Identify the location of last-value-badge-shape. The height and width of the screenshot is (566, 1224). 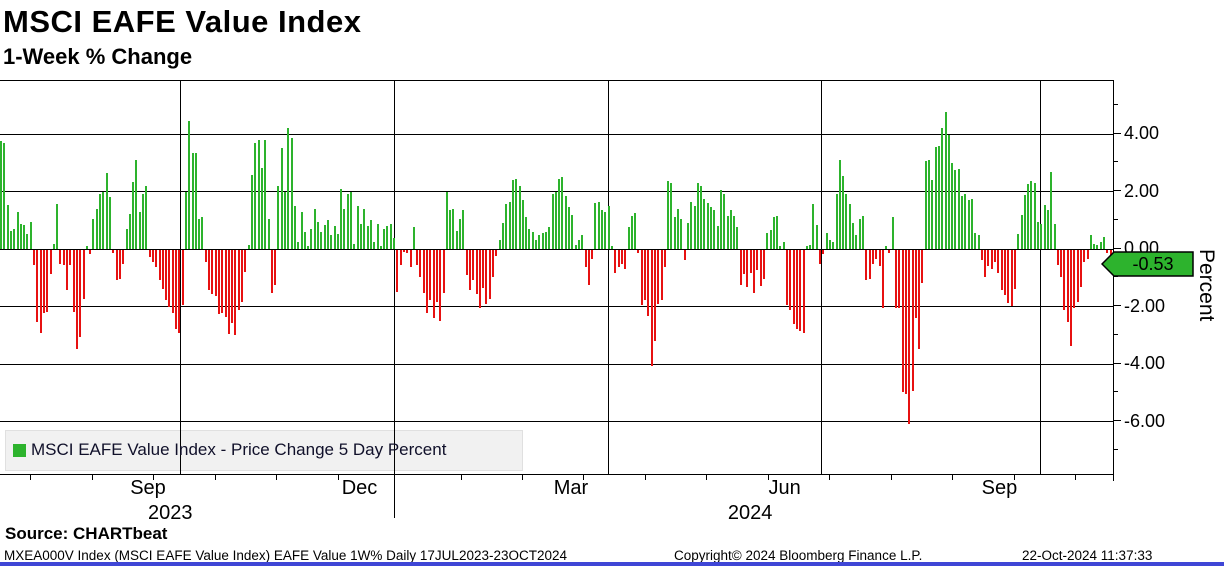
(1147, 264).